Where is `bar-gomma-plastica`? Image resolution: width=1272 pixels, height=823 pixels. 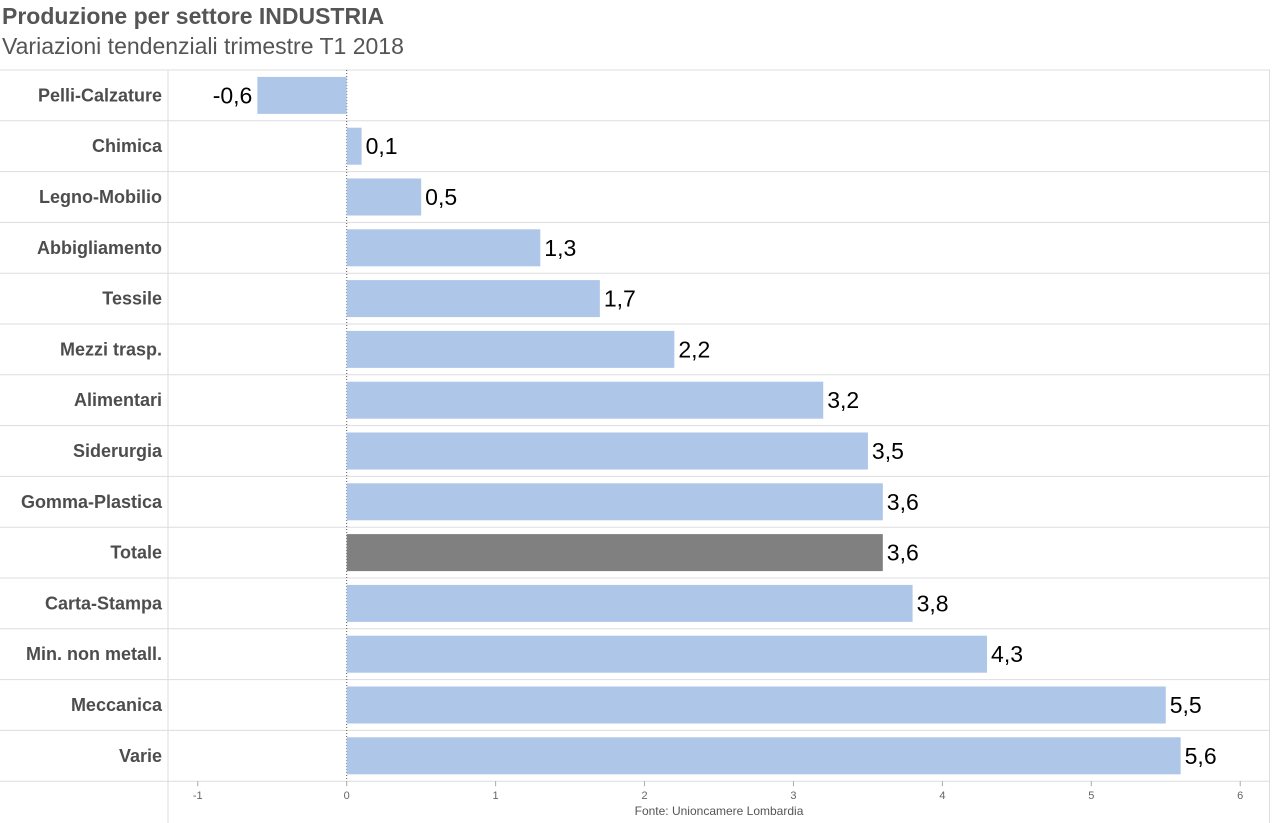
bar-gomma-plastica is located at coordinates (614, 502).